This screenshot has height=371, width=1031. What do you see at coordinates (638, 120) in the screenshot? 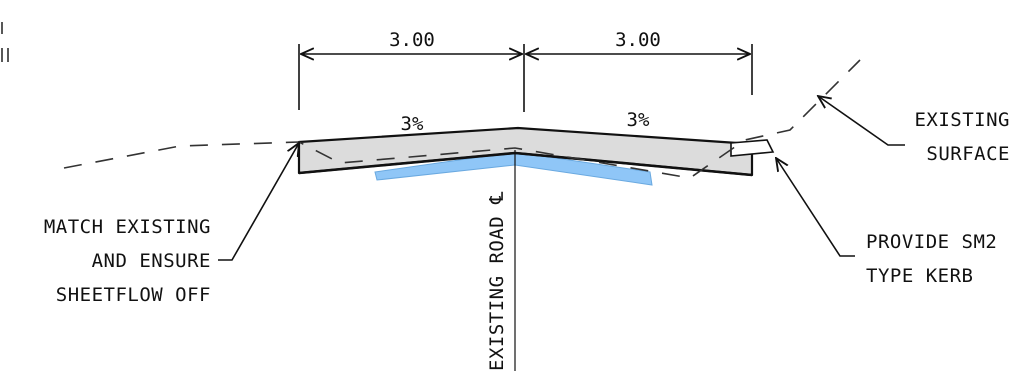
I see `crossfall-right-label: 3%` at bounding box center [638, 120].